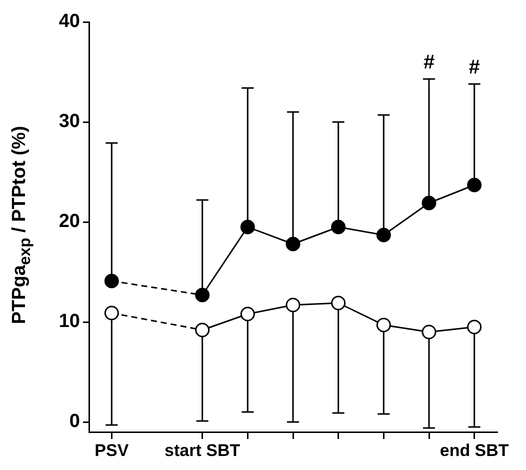 This screenshot has width=526, height=470. I want to click on x-tick-label: end SBT, so click(475, 450).